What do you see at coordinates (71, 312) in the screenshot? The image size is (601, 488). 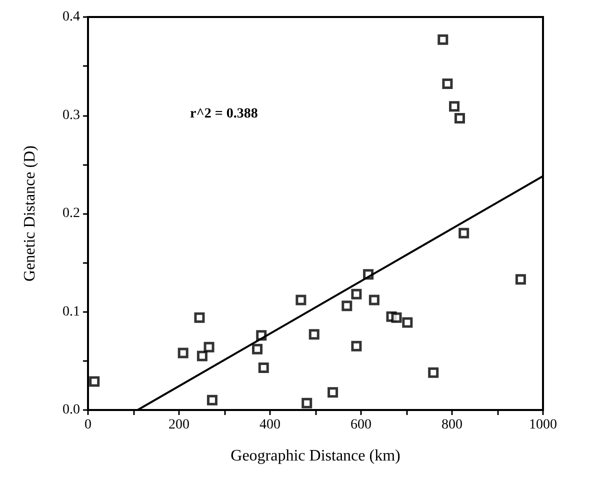 I see `y-tick-label: 0.1` at bounding box center [71, 312].